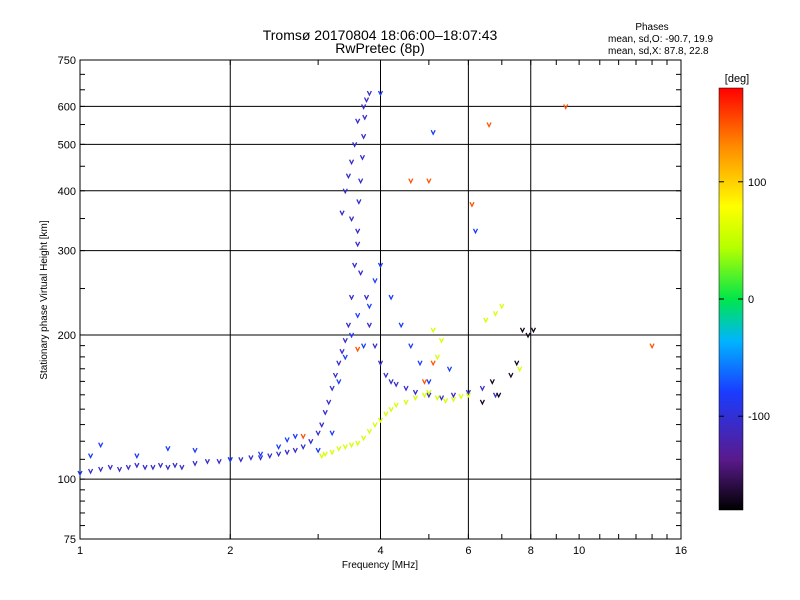 The image size is (800, 600). I want to click on colorbar-ticks: 100 0 -100, so click(744, 300).